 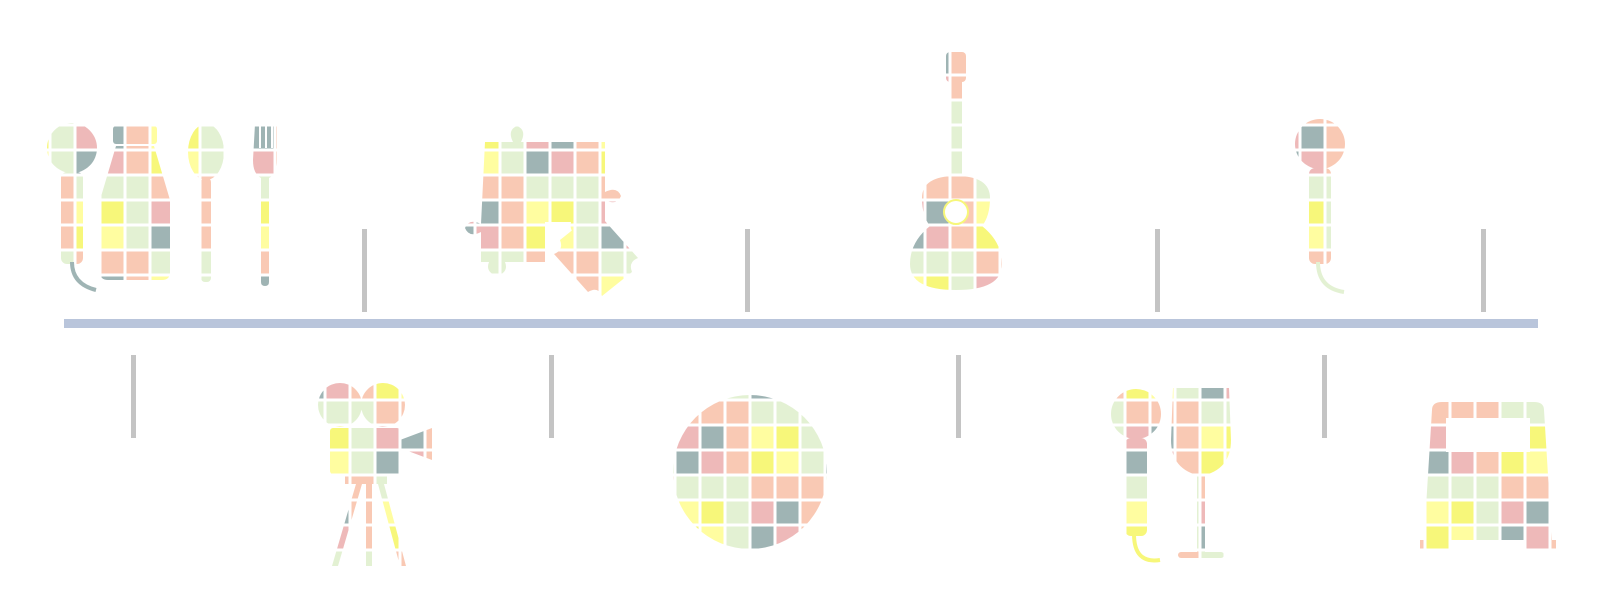 What do you see at coordinates (135, 203) in the screenshot?
I see `milk-bottle-icon` at bounding box center [135, 203].